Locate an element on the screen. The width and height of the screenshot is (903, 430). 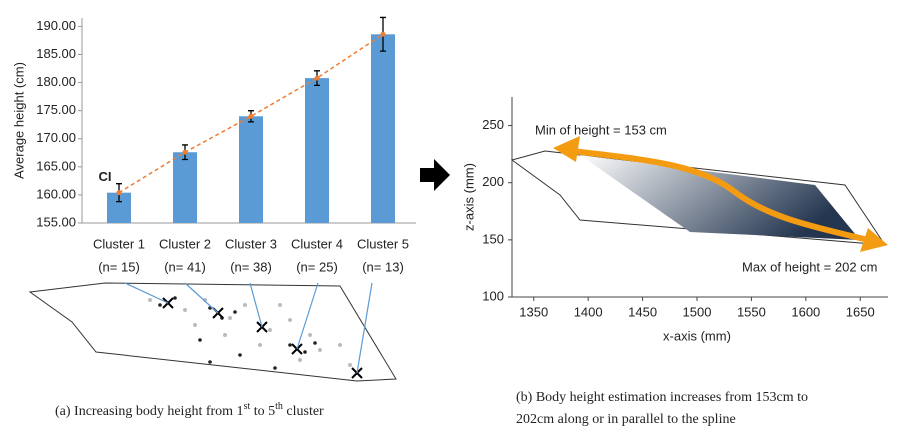
x-tick-sublabel: (n= 25) is located at coordinates (317, 266).